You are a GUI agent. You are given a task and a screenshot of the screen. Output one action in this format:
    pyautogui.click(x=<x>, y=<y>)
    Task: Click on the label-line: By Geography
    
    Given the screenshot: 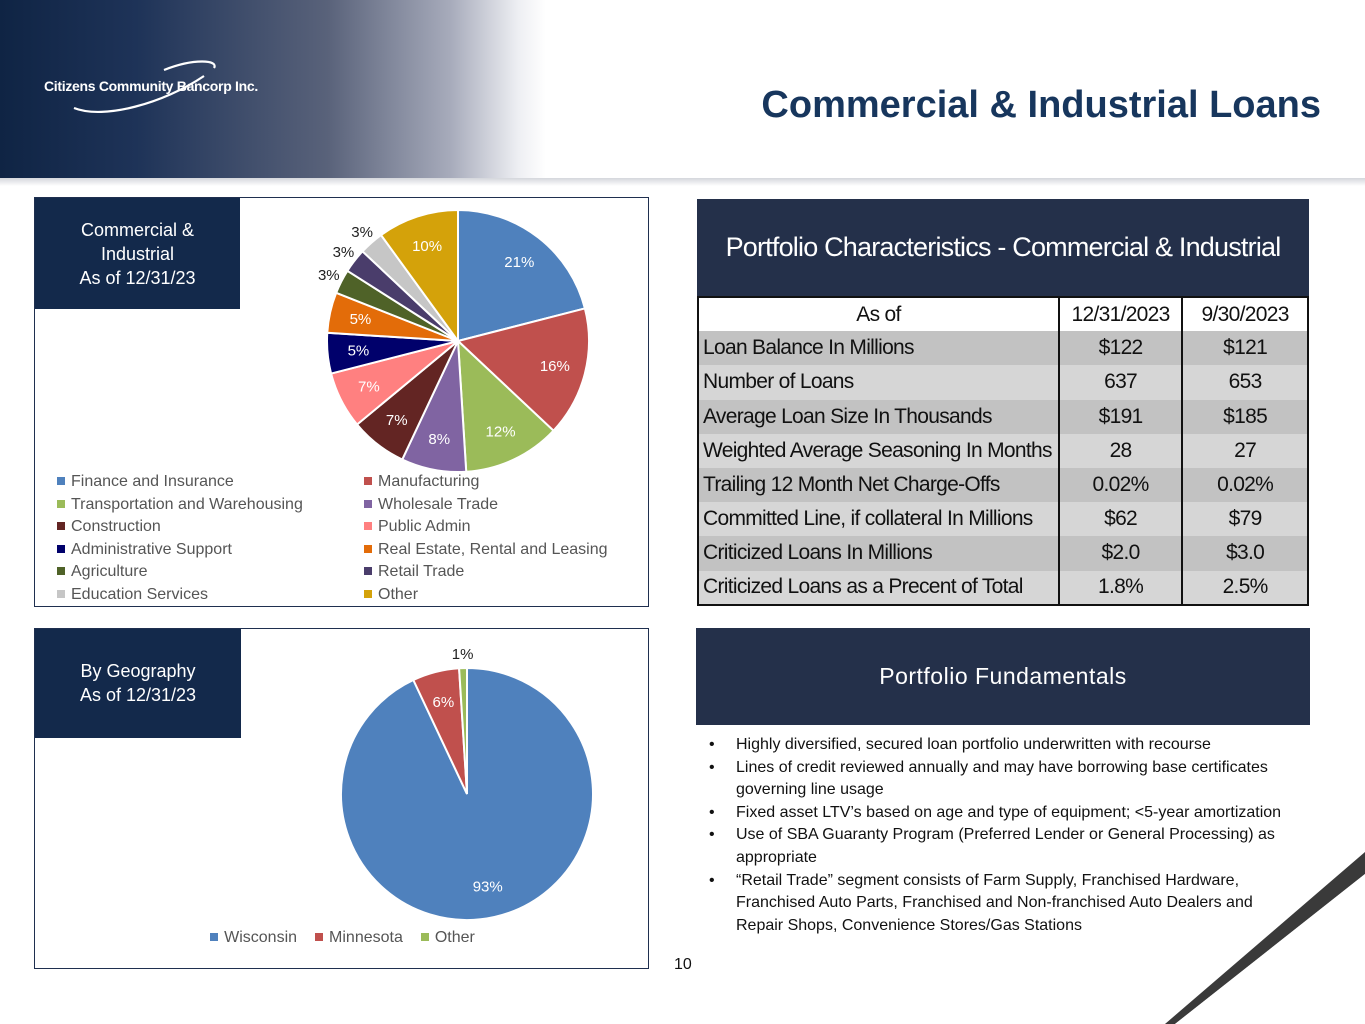 What is the action you would take?
    pyautogui.click(x=138, y=671)
    